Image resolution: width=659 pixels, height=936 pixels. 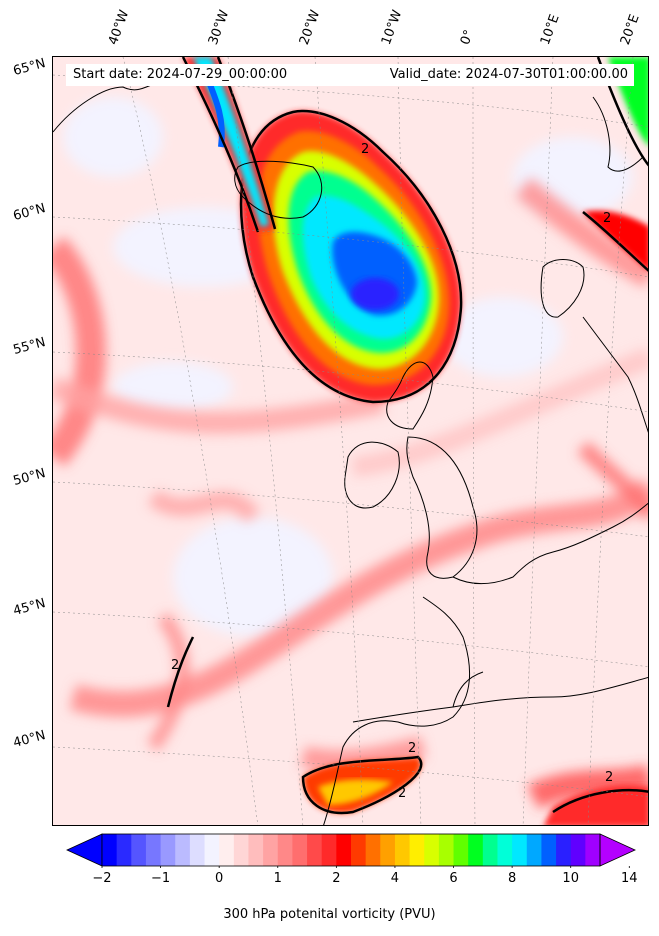 I want to click on colorbar-tick-label: −2, so click(x=102, y=878).